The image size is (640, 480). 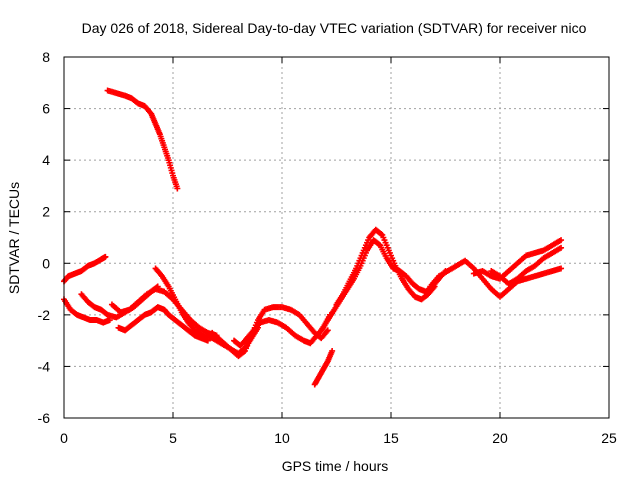 What do you see at coordinates (44, 418) in the screenshot?
I see `y-tick-label: -6` at bounding box center [44, 418].